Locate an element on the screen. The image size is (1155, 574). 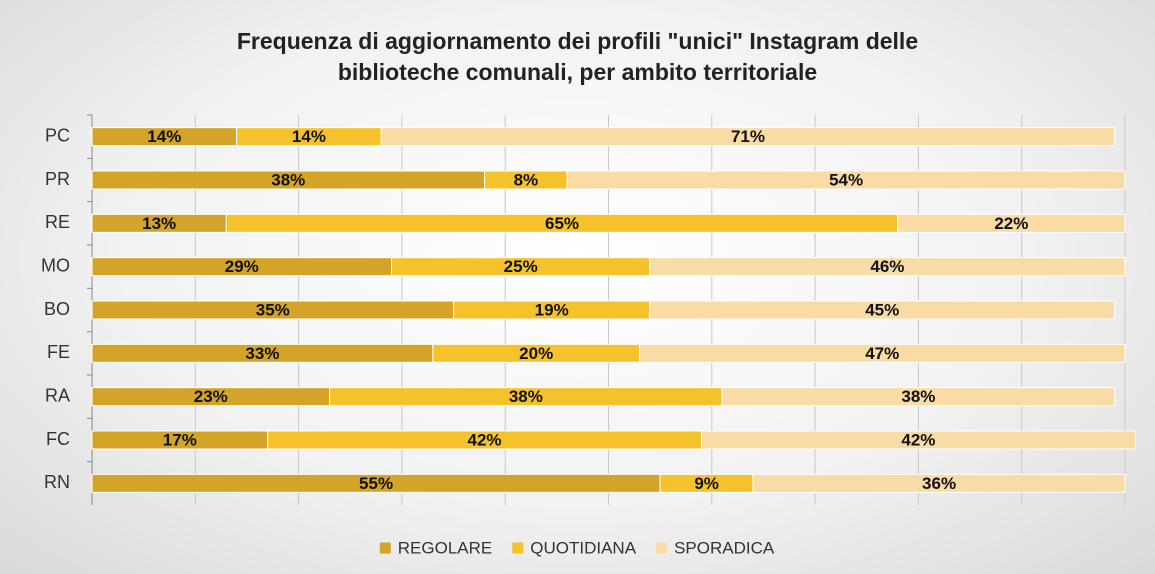
y-tick-label: PC is located at coordinates (57, 135).